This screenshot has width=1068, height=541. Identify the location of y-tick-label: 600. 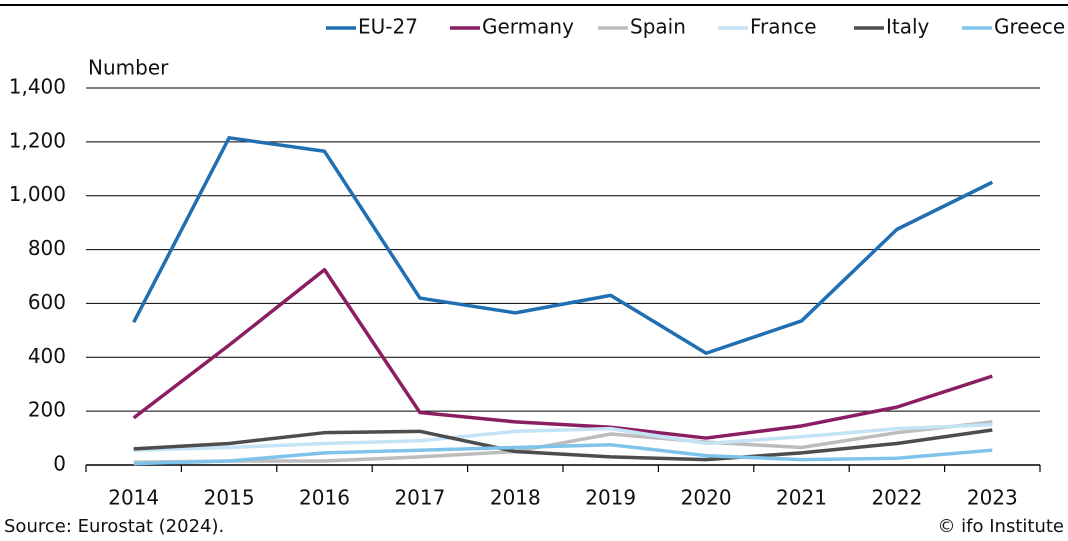
(47, 302).